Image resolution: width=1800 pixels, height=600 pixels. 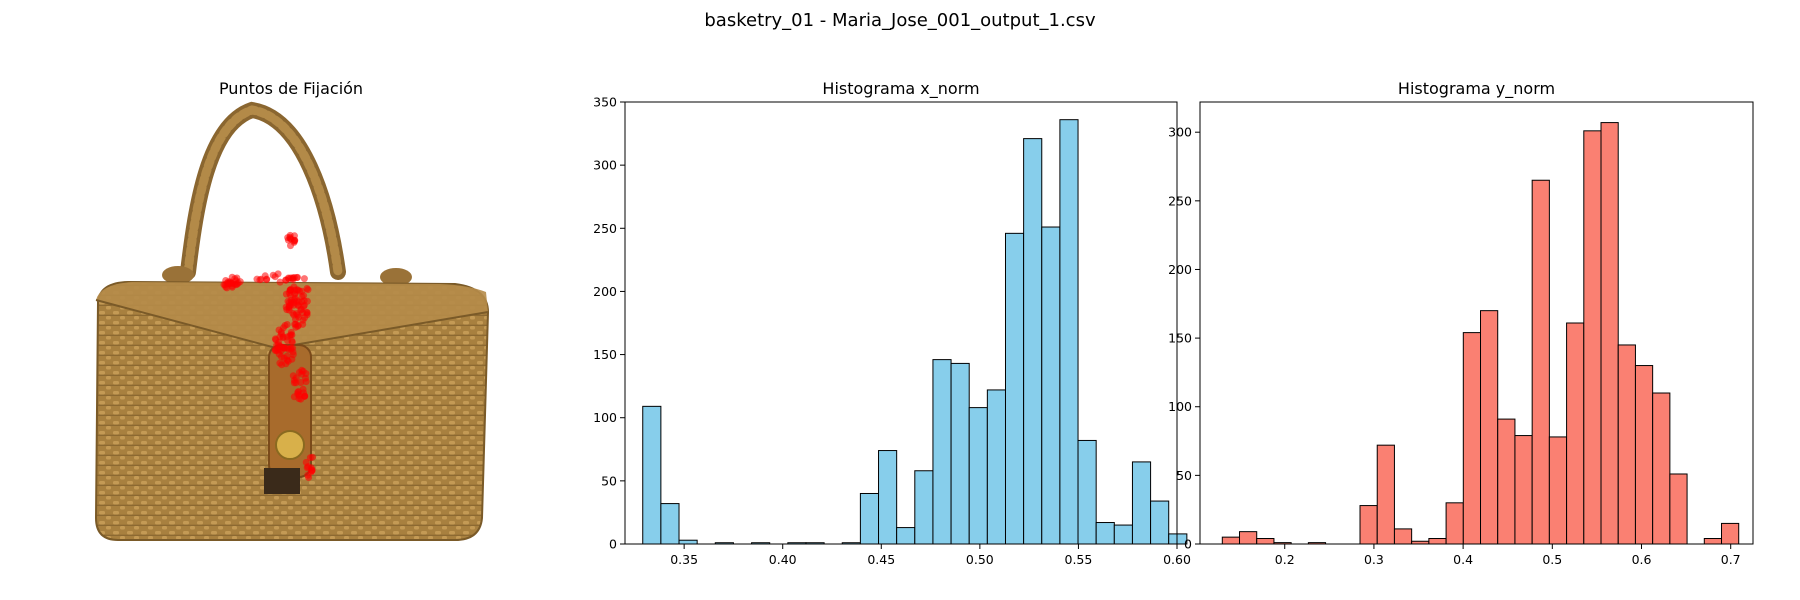 I want to click on x-tick-label: 0.50, so click(x=980, y=559).